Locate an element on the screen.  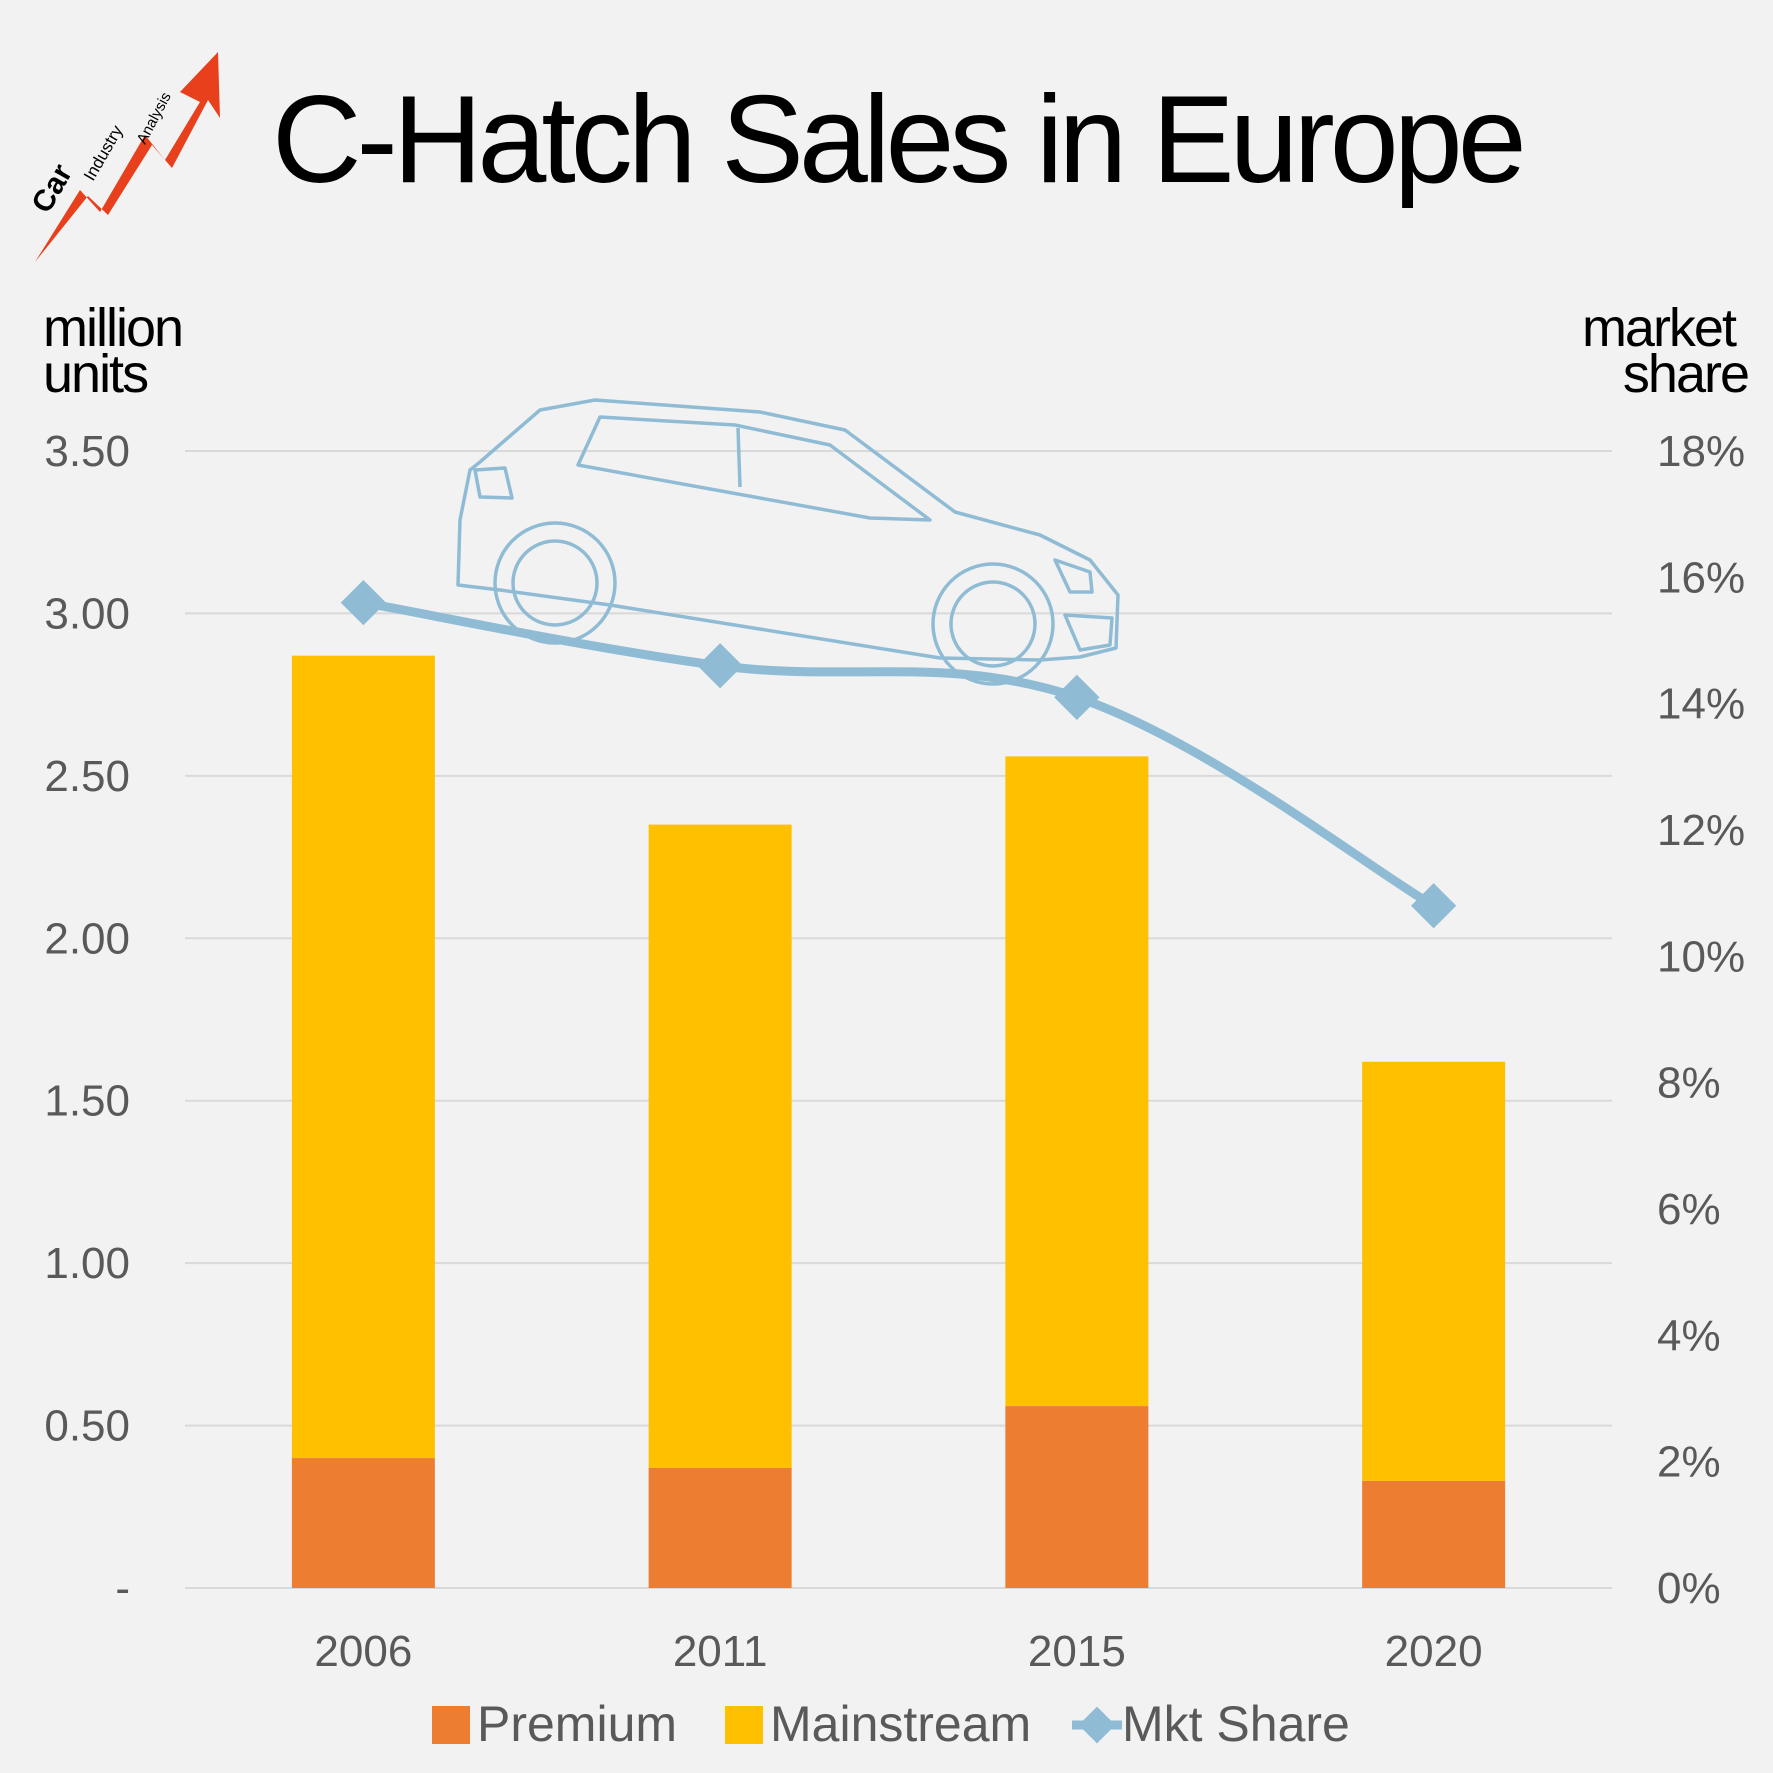
left-axis-title-line-2: units is located at coordinates (95, 374).